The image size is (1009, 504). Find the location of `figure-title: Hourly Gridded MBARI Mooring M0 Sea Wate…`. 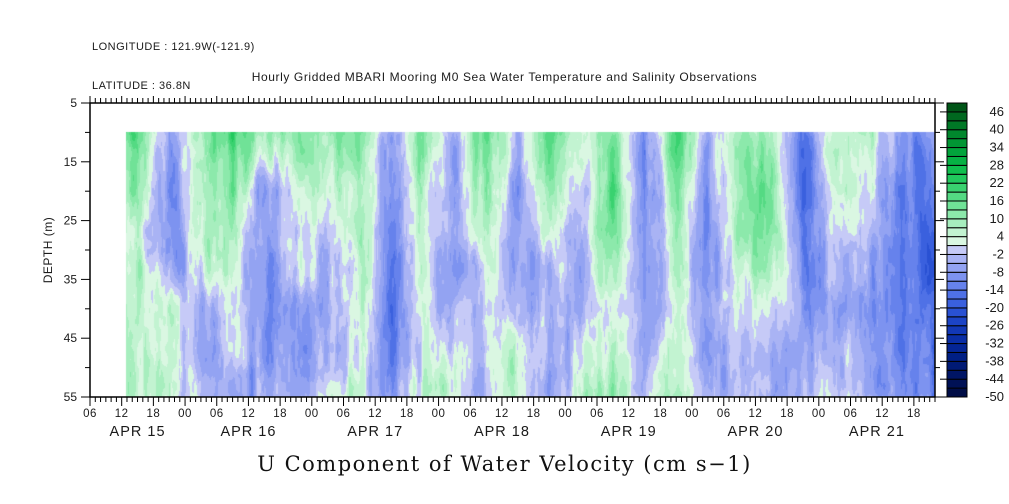

figure-title: Hourly Gridded MBARI Mooring M0 Sea Wate… is located at coordinates (504, 77).